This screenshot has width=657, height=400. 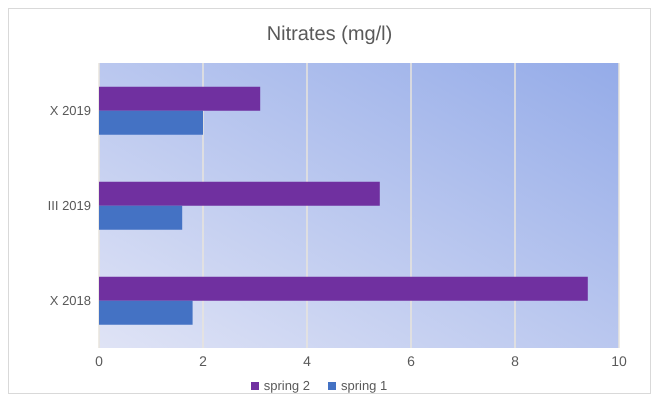 I want to click on legend-label: spring 2, so click(x=286, y=385).